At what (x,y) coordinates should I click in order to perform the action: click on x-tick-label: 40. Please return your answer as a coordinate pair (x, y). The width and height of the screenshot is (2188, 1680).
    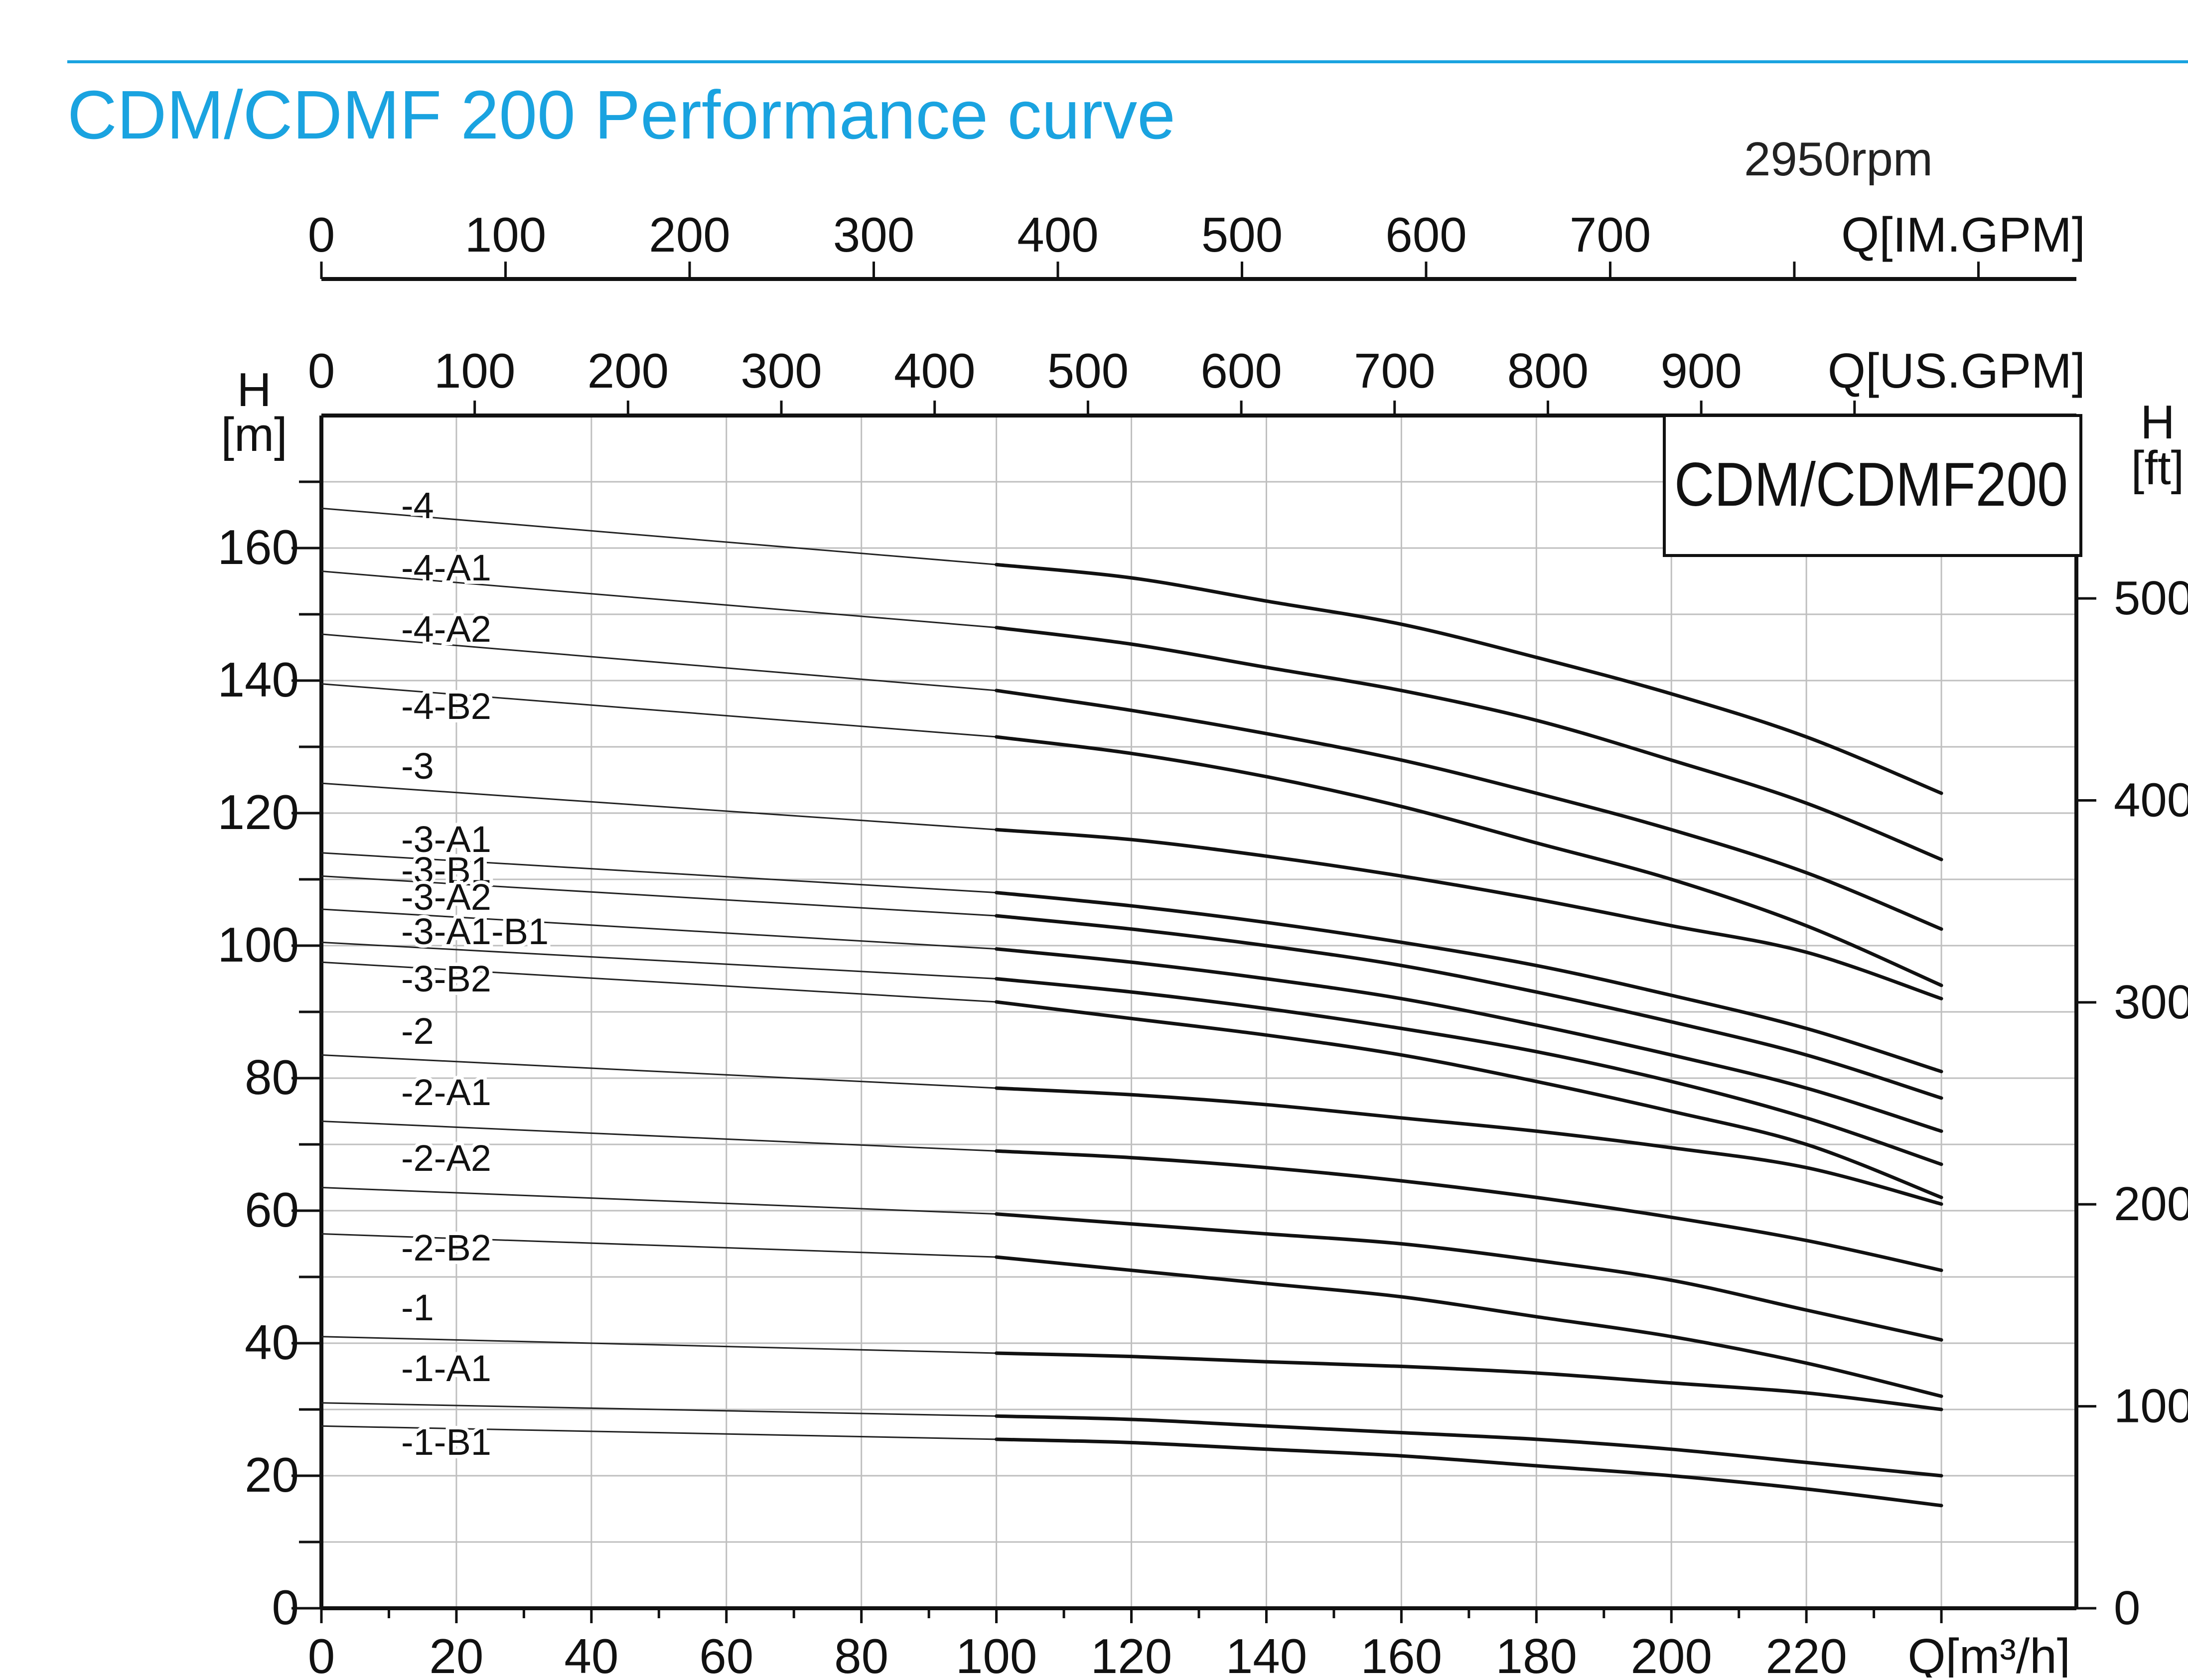
    Looking at the image, I should click on (591, 1653).